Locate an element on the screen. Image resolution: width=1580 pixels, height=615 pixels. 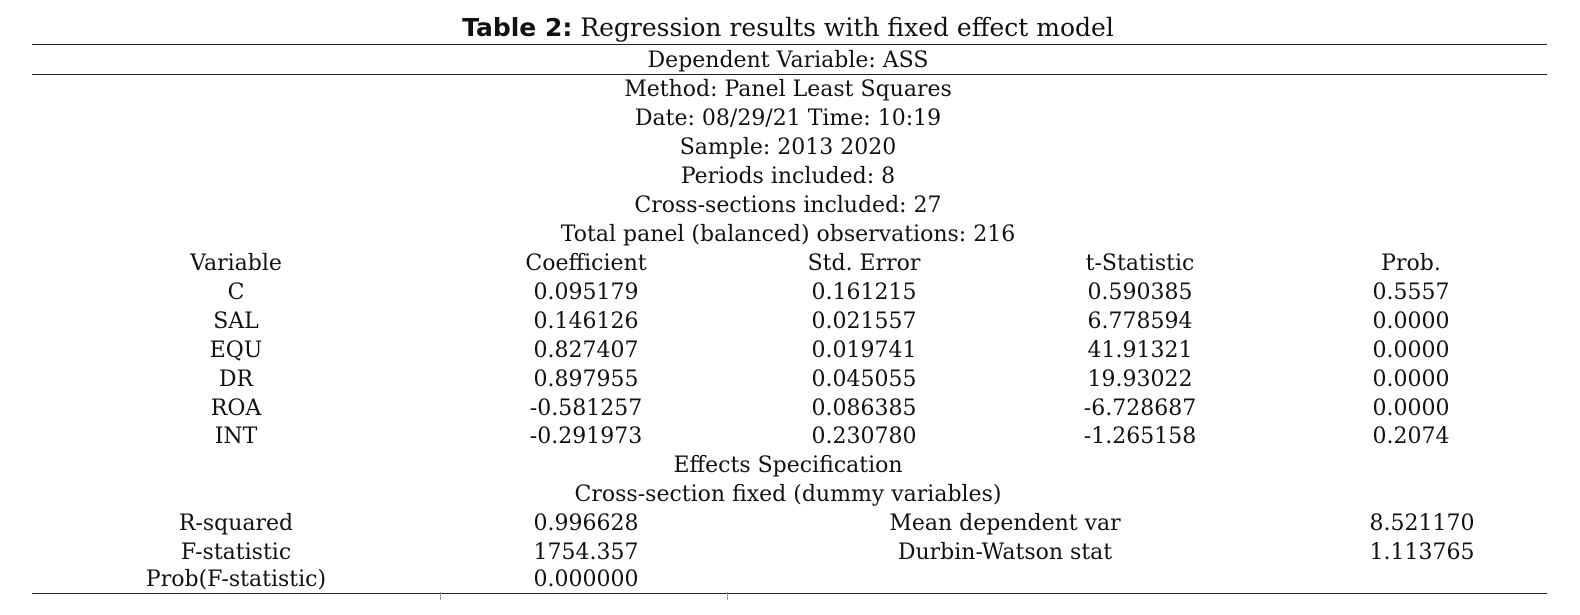
table-row: C 0.095179 0.161215 0.590385 0.5557 is located at coordinates (788, 292).